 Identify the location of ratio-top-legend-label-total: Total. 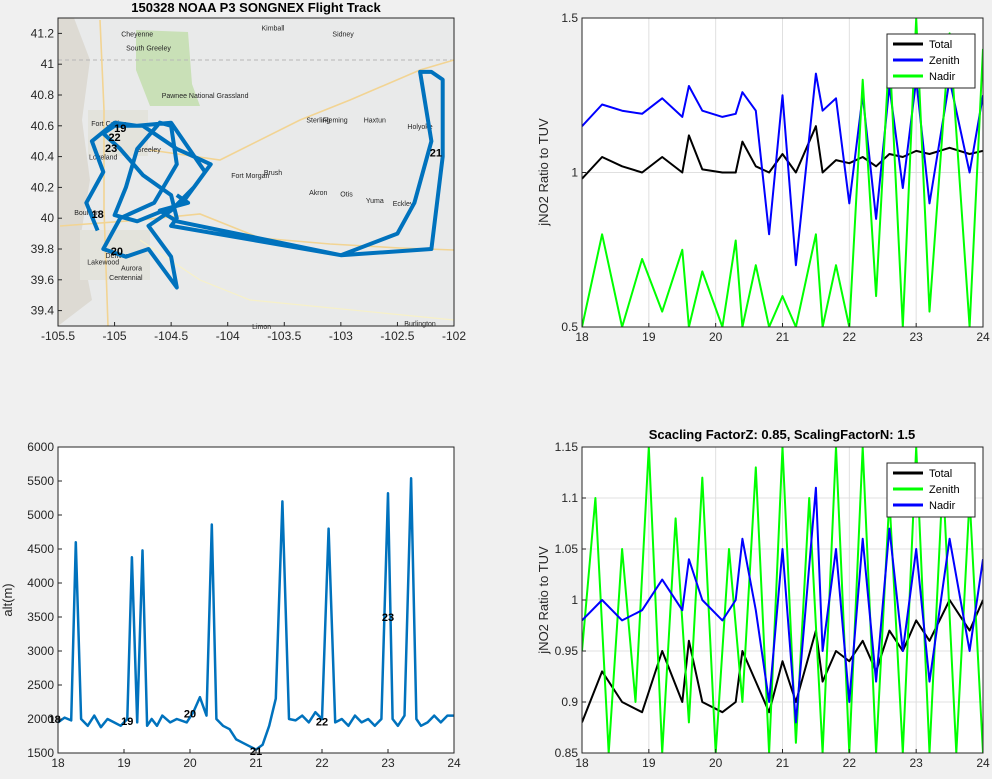
(940, 45).